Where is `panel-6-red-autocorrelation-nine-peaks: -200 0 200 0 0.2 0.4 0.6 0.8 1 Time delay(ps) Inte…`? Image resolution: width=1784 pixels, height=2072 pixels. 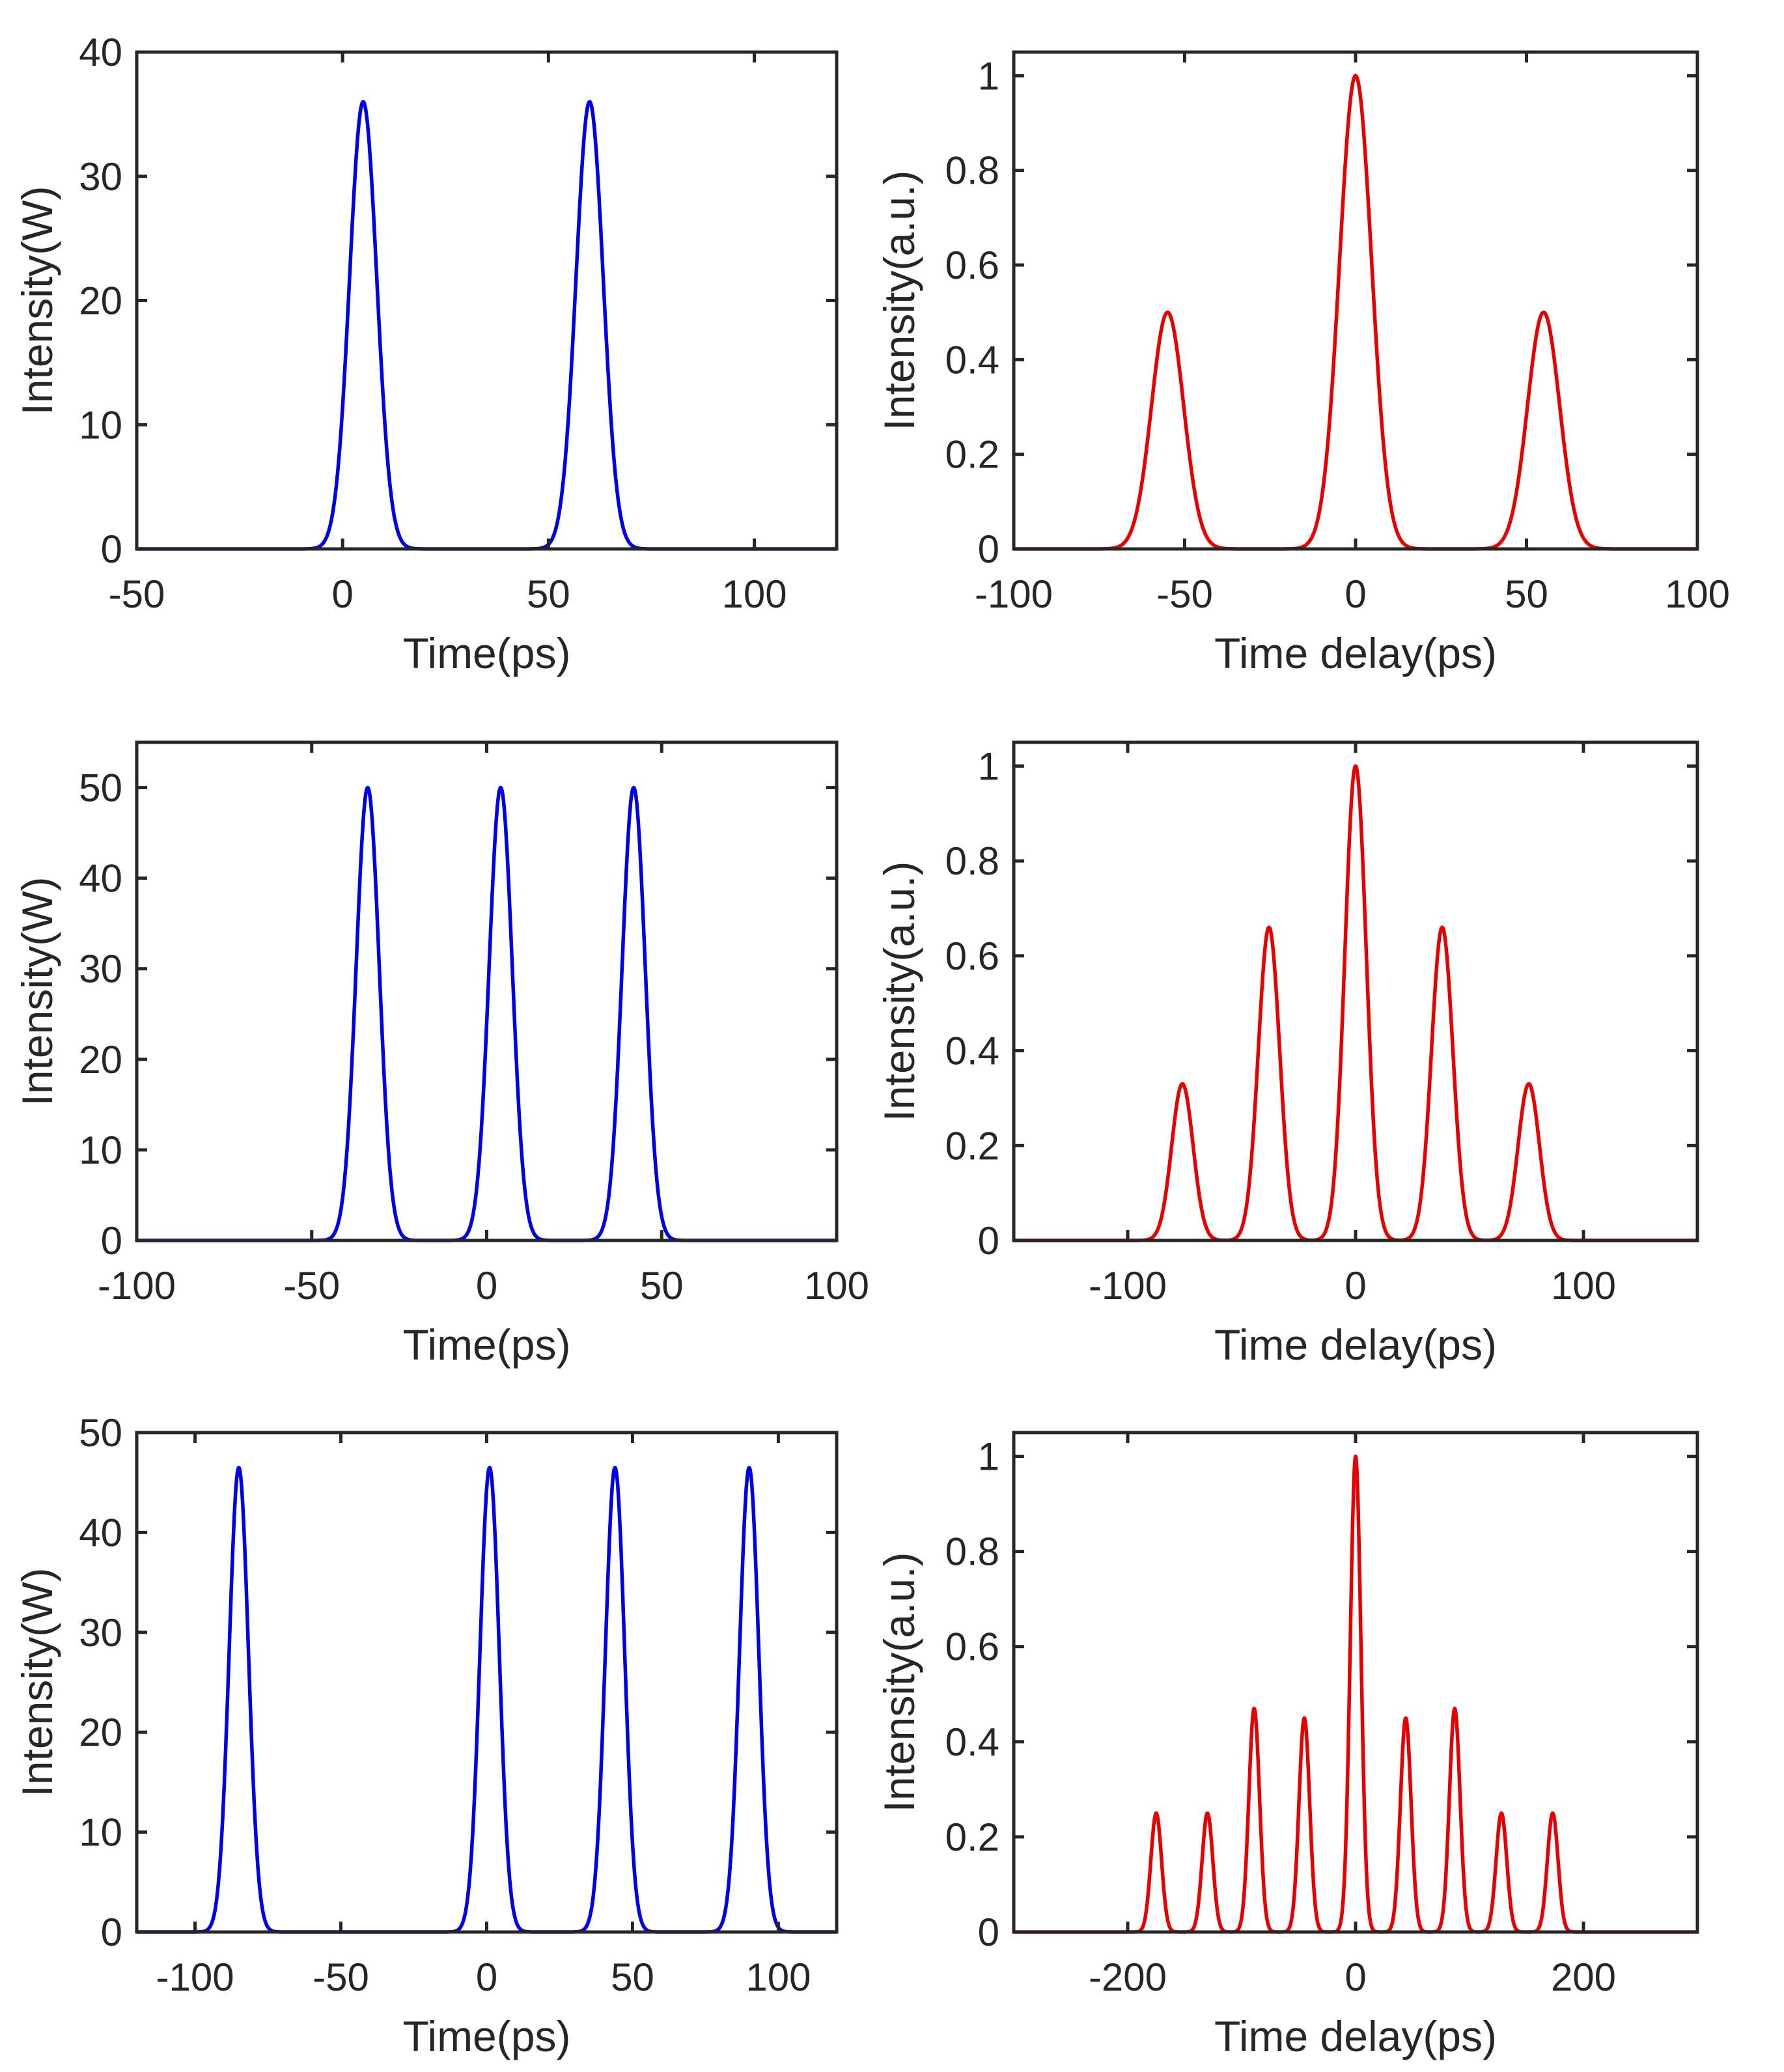
panel-6-red-autocorrelation-nine-peaks: -200 0 200 0 0.2 0.4 0.6 0.8 1 Time delay(ps) Inte… is located at coordinates (1287, 1746).